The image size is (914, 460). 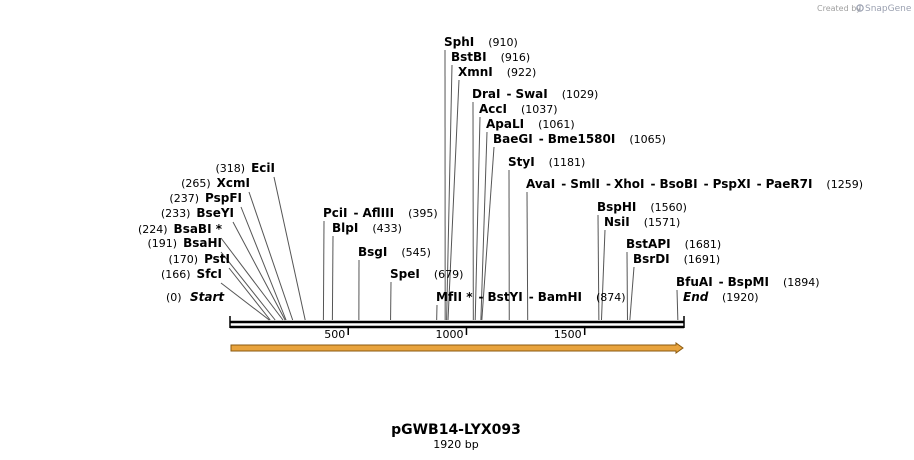 What do you see at coordinates (481, 42) in the screenshot?
I see `site-label-sphi: SphI (910)` at bounding box center [481, 42].